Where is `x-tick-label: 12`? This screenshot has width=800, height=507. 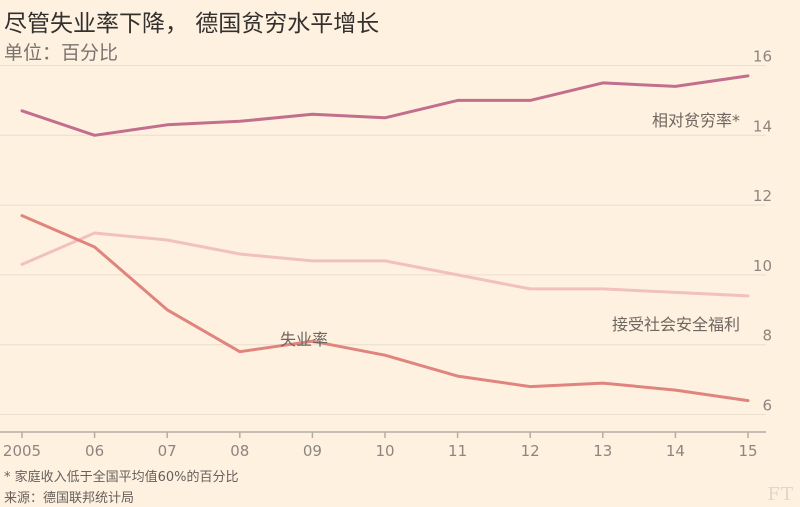 x-tick-label: 12 is located at coordinates (530, 451).